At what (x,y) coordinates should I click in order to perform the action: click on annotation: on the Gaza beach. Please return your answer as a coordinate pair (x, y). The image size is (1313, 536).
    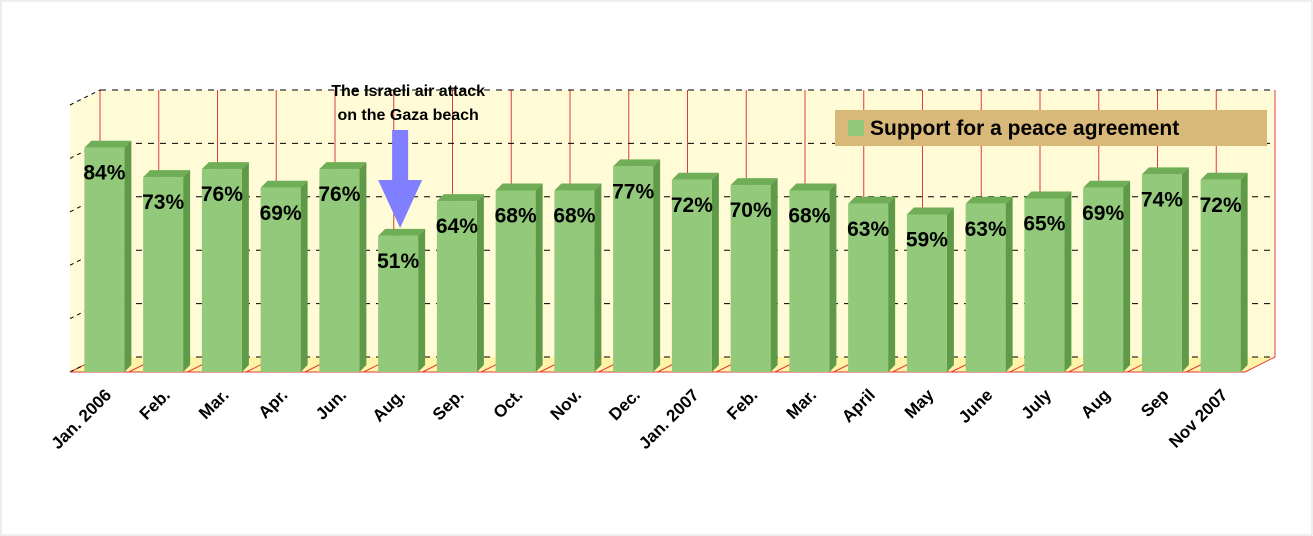
    Looking at the image, I should click on (407, 115).